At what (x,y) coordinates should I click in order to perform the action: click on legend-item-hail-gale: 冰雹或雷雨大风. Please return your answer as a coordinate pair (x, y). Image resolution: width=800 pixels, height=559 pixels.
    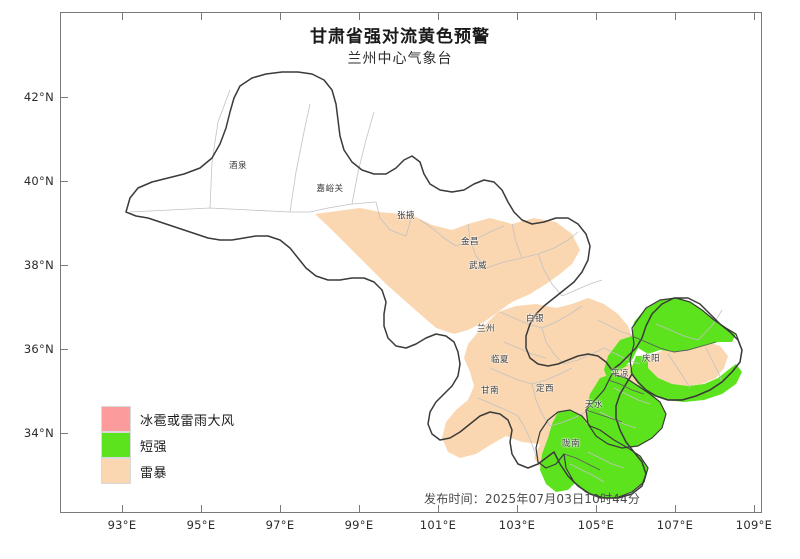
    Looking at the image, I should click on (188, 419).